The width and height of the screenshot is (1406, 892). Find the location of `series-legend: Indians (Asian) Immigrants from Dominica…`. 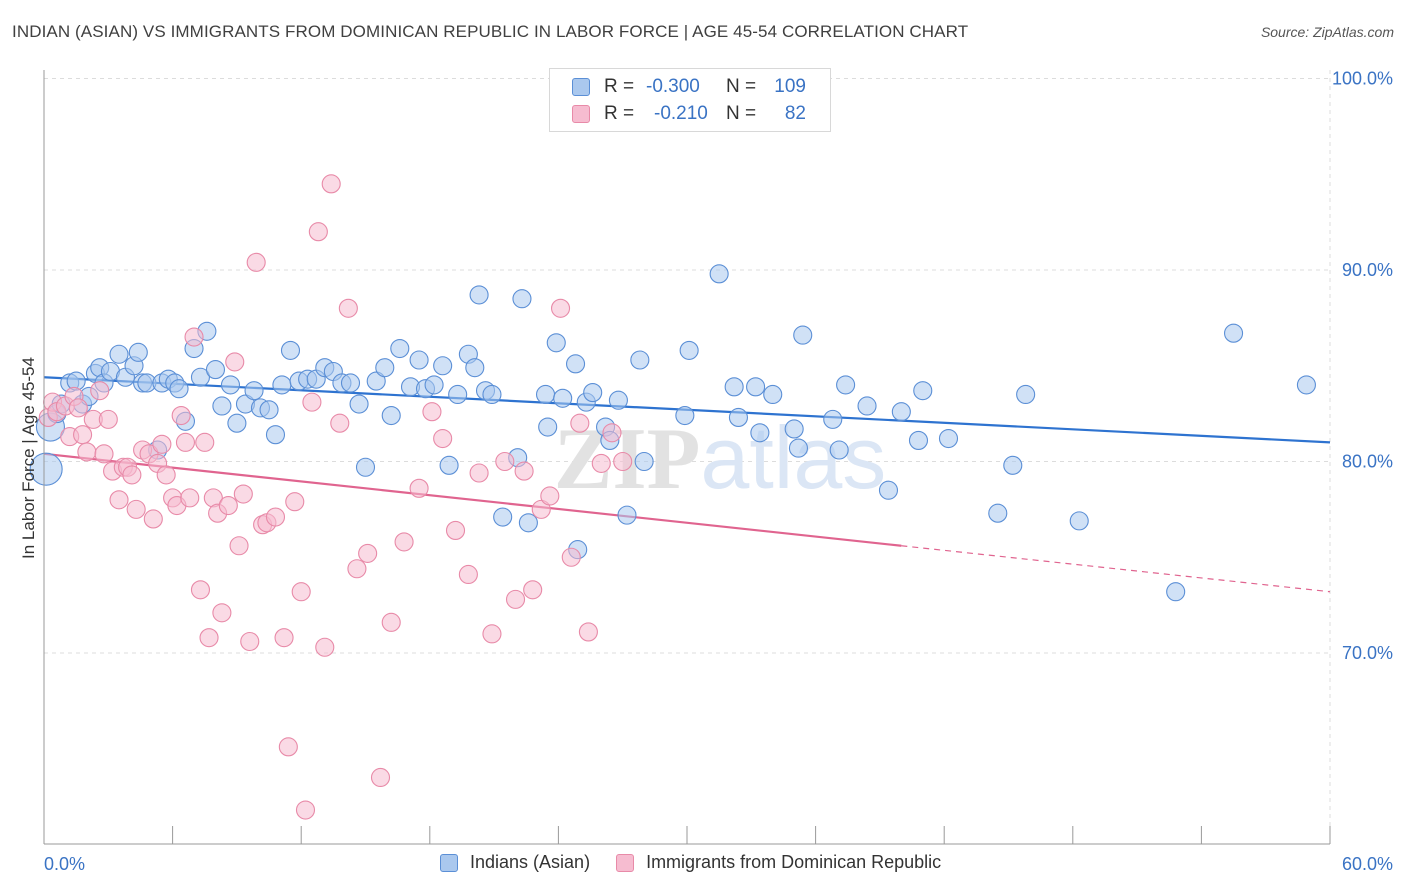

series-legend: Indians (Asian) Immigrants from Dominica… is located at coordinates (703, 862).